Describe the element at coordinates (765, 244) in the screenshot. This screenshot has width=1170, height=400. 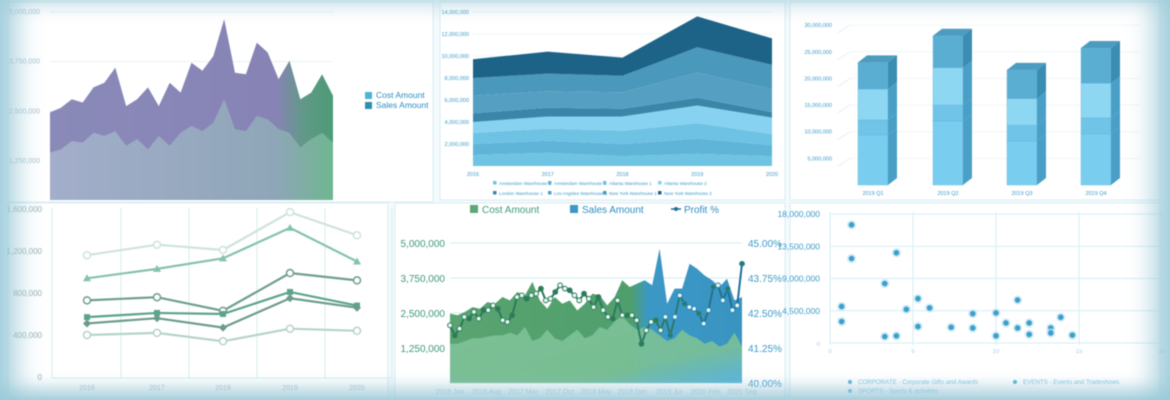
I see `y2-tick-label: 45.00%` at that location.